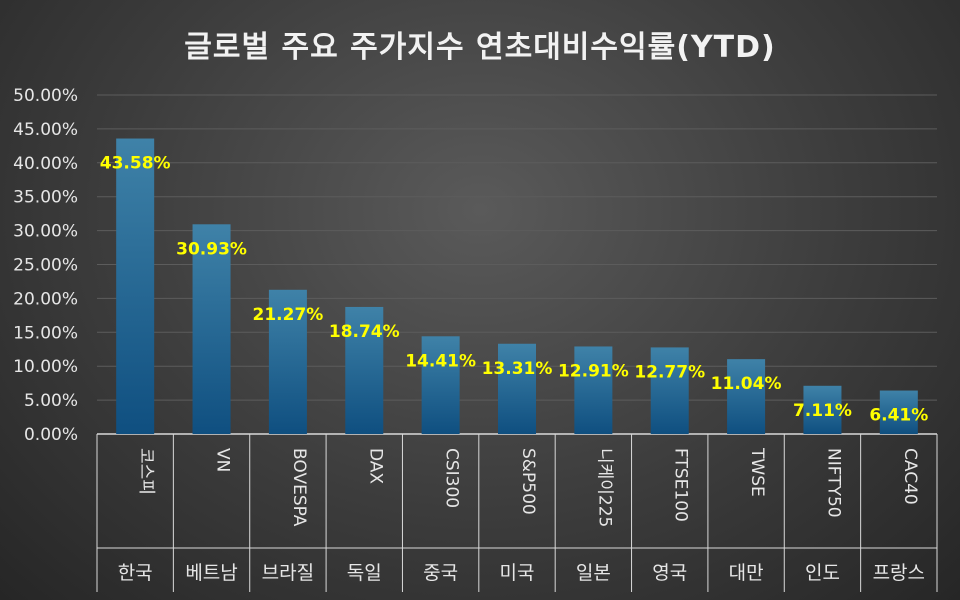 Image resolution: width=960 pixels, height=600 pixels. Describe the element at coordinates (146, 471) in the screenshot. I see `category-label: 코스피` at that location.